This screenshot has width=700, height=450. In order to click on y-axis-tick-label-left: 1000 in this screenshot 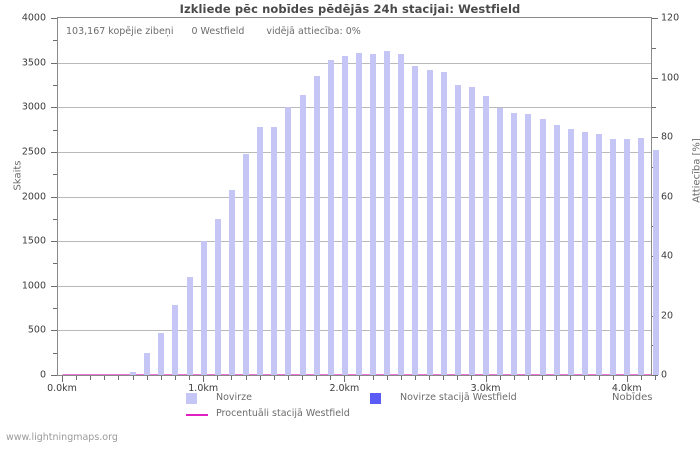, I will do `click(33, 286)`.